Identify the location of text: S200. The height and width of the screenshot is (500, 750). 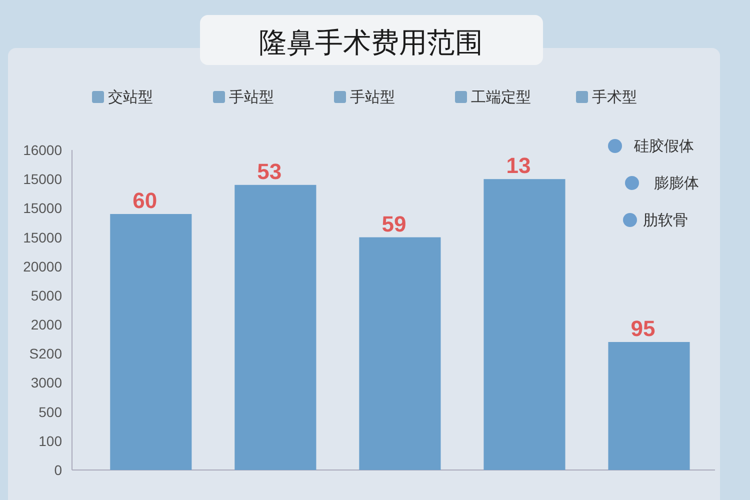
(45, 354).